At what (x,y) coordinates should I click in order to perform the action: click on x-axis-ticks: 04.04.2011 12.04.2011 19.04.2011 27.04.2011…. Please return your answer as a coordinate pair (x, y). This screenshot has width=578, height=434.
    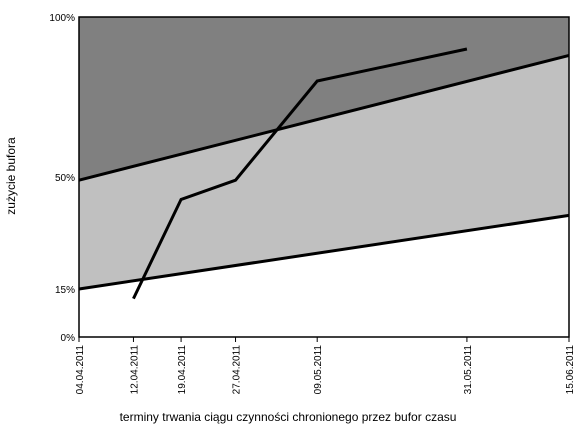
    Looking at the image, I should click on (325, 365).